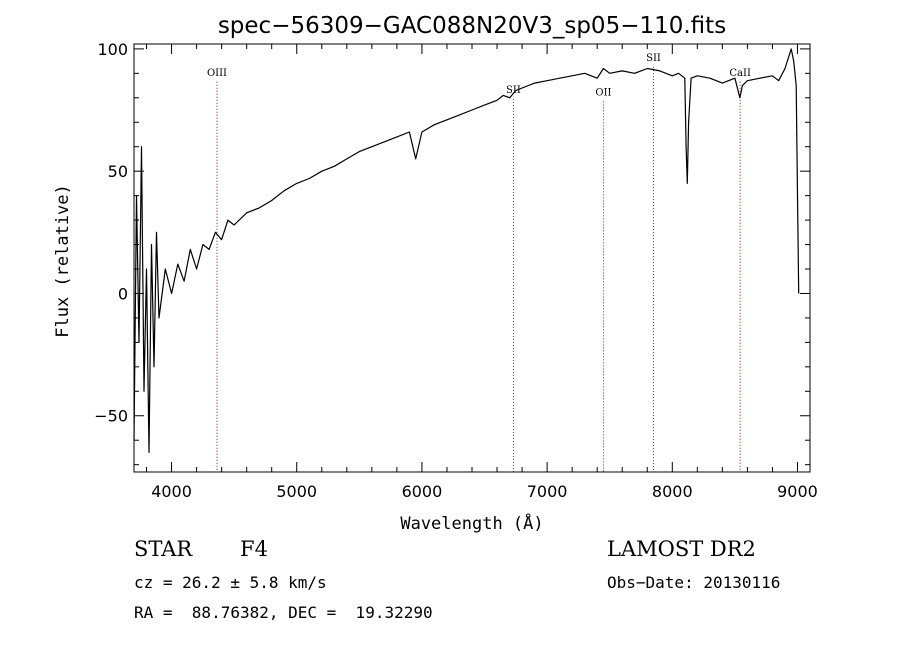  What do you see at coordinates (797, 491) in the screenshot?
I see `x-tick-label: 9000` at bounding box center [797, 491].